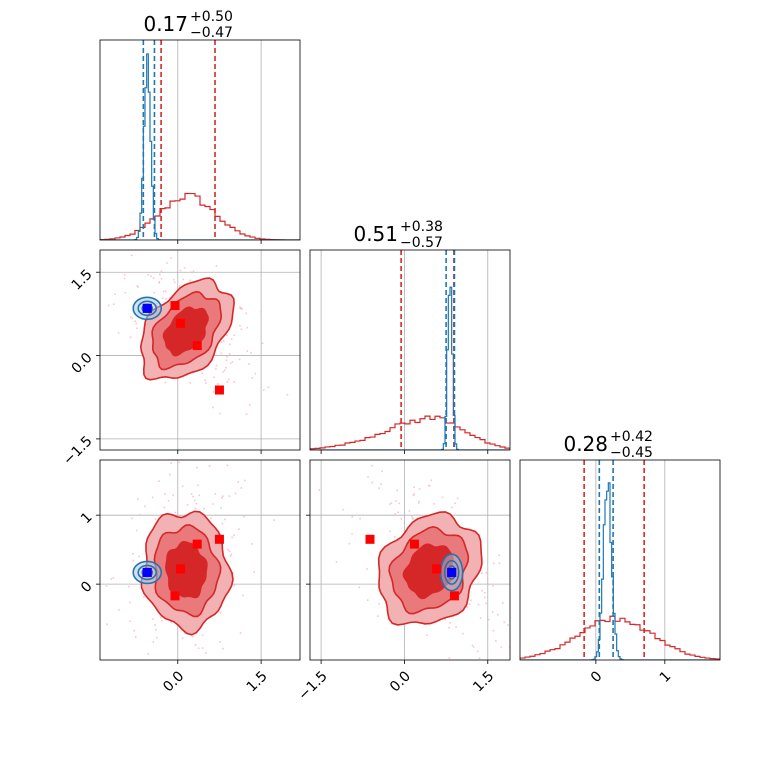 This screenshot has height=760, width=760. Describe the element at coordinates (375, 234) in the screenshot. I see `title-value: 0.51` at that location.